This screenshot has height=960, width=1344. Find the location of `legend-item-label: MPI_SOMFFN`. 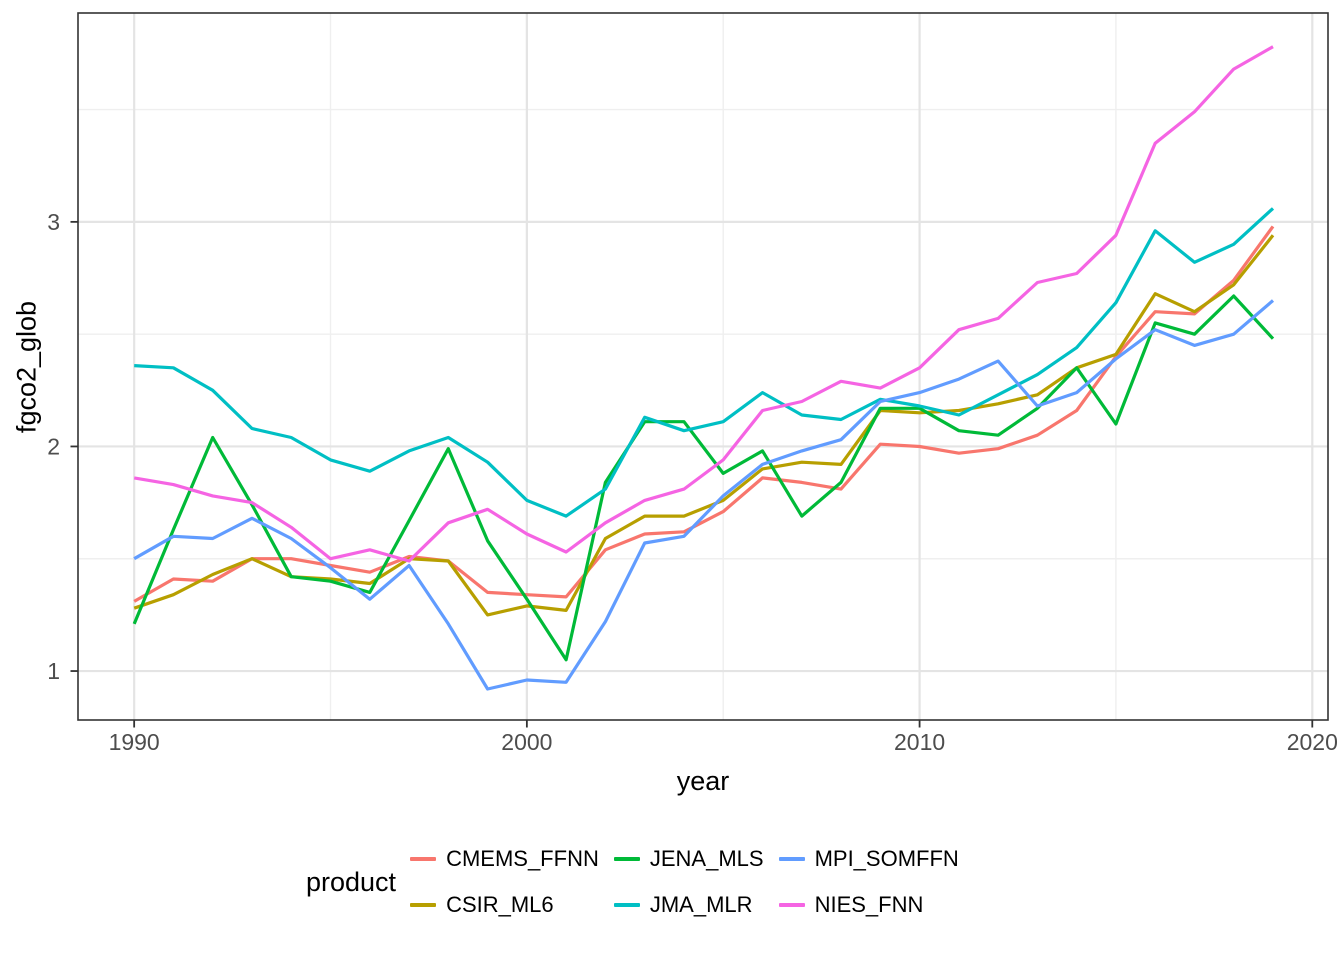

legend-item-label: MPI_SOMFFN is located at coordinates (886, 858).